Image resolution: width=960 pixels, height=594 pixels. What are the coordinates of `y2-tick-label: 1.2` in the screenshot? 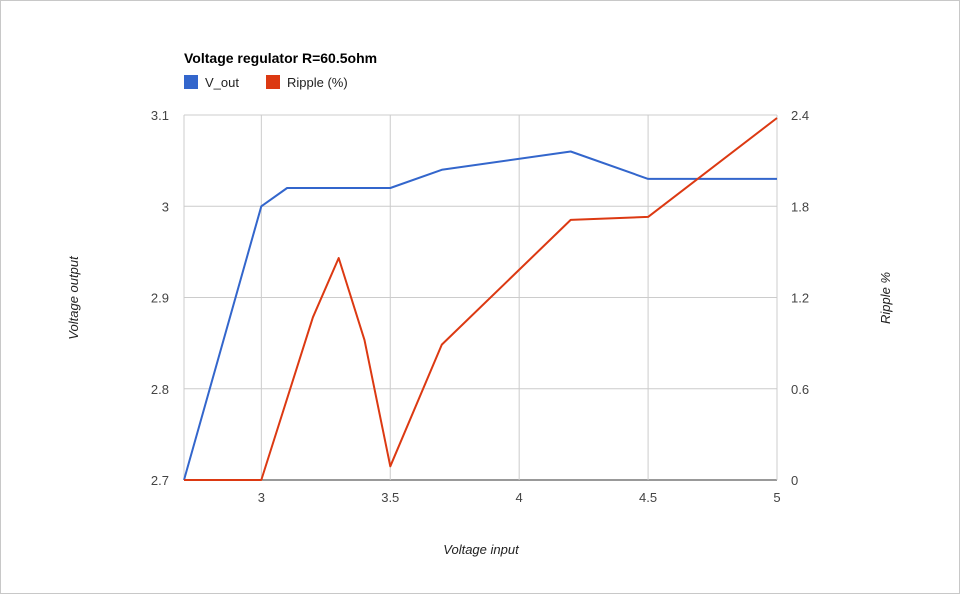 It's located at (800, 298).